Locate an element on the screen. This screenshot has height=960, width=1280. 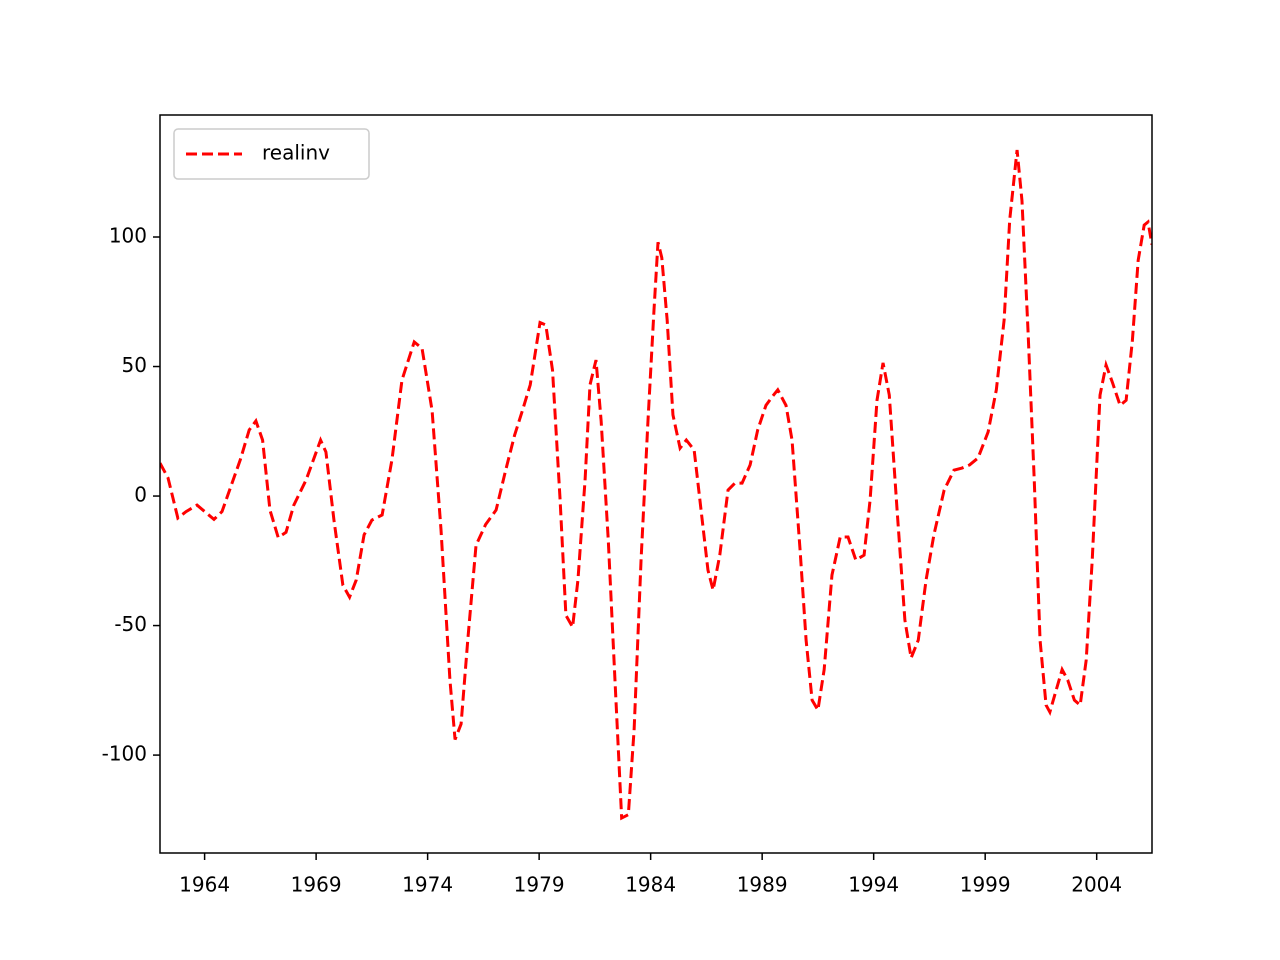
y-tick-label: -100 is located at coordinates (124, 754).